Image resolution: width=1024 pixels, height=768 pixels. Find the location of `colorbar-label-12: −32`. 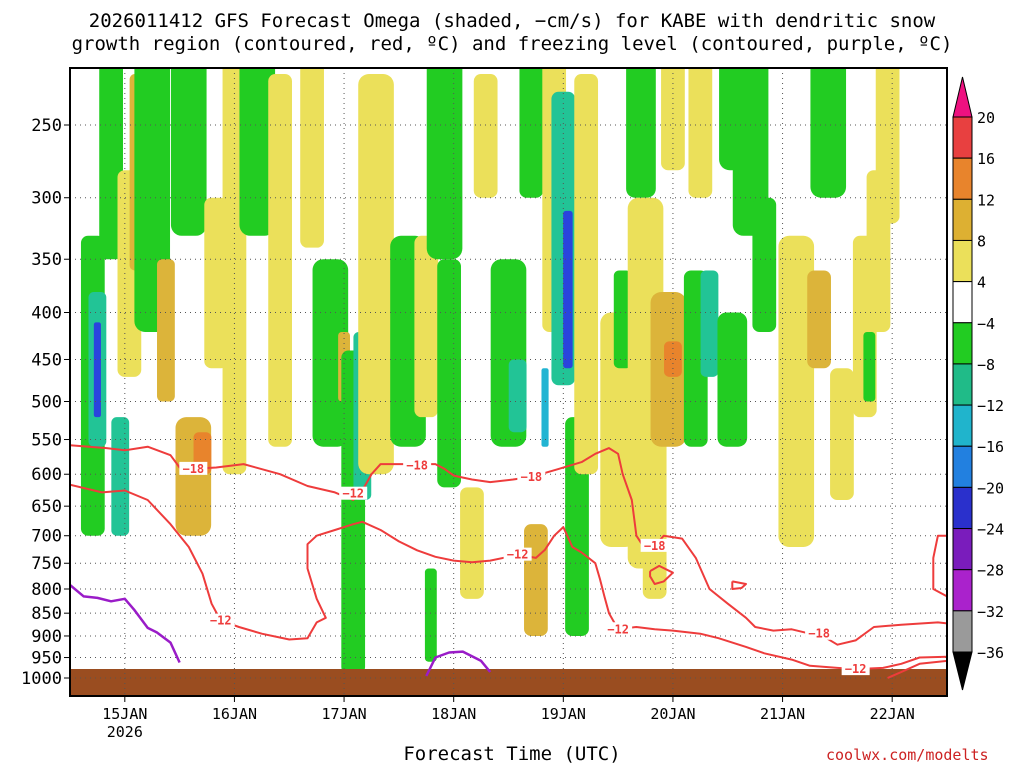

colorbar-label-12: −32 is located at coordinates (990, 612).